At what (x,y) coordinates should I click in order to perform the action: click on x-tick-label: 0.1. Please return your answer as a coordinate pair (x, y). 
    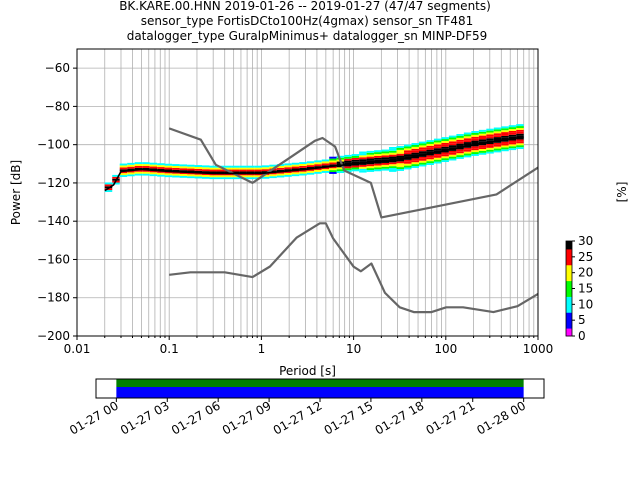
    Looking at the image, I should click on (169, 349).